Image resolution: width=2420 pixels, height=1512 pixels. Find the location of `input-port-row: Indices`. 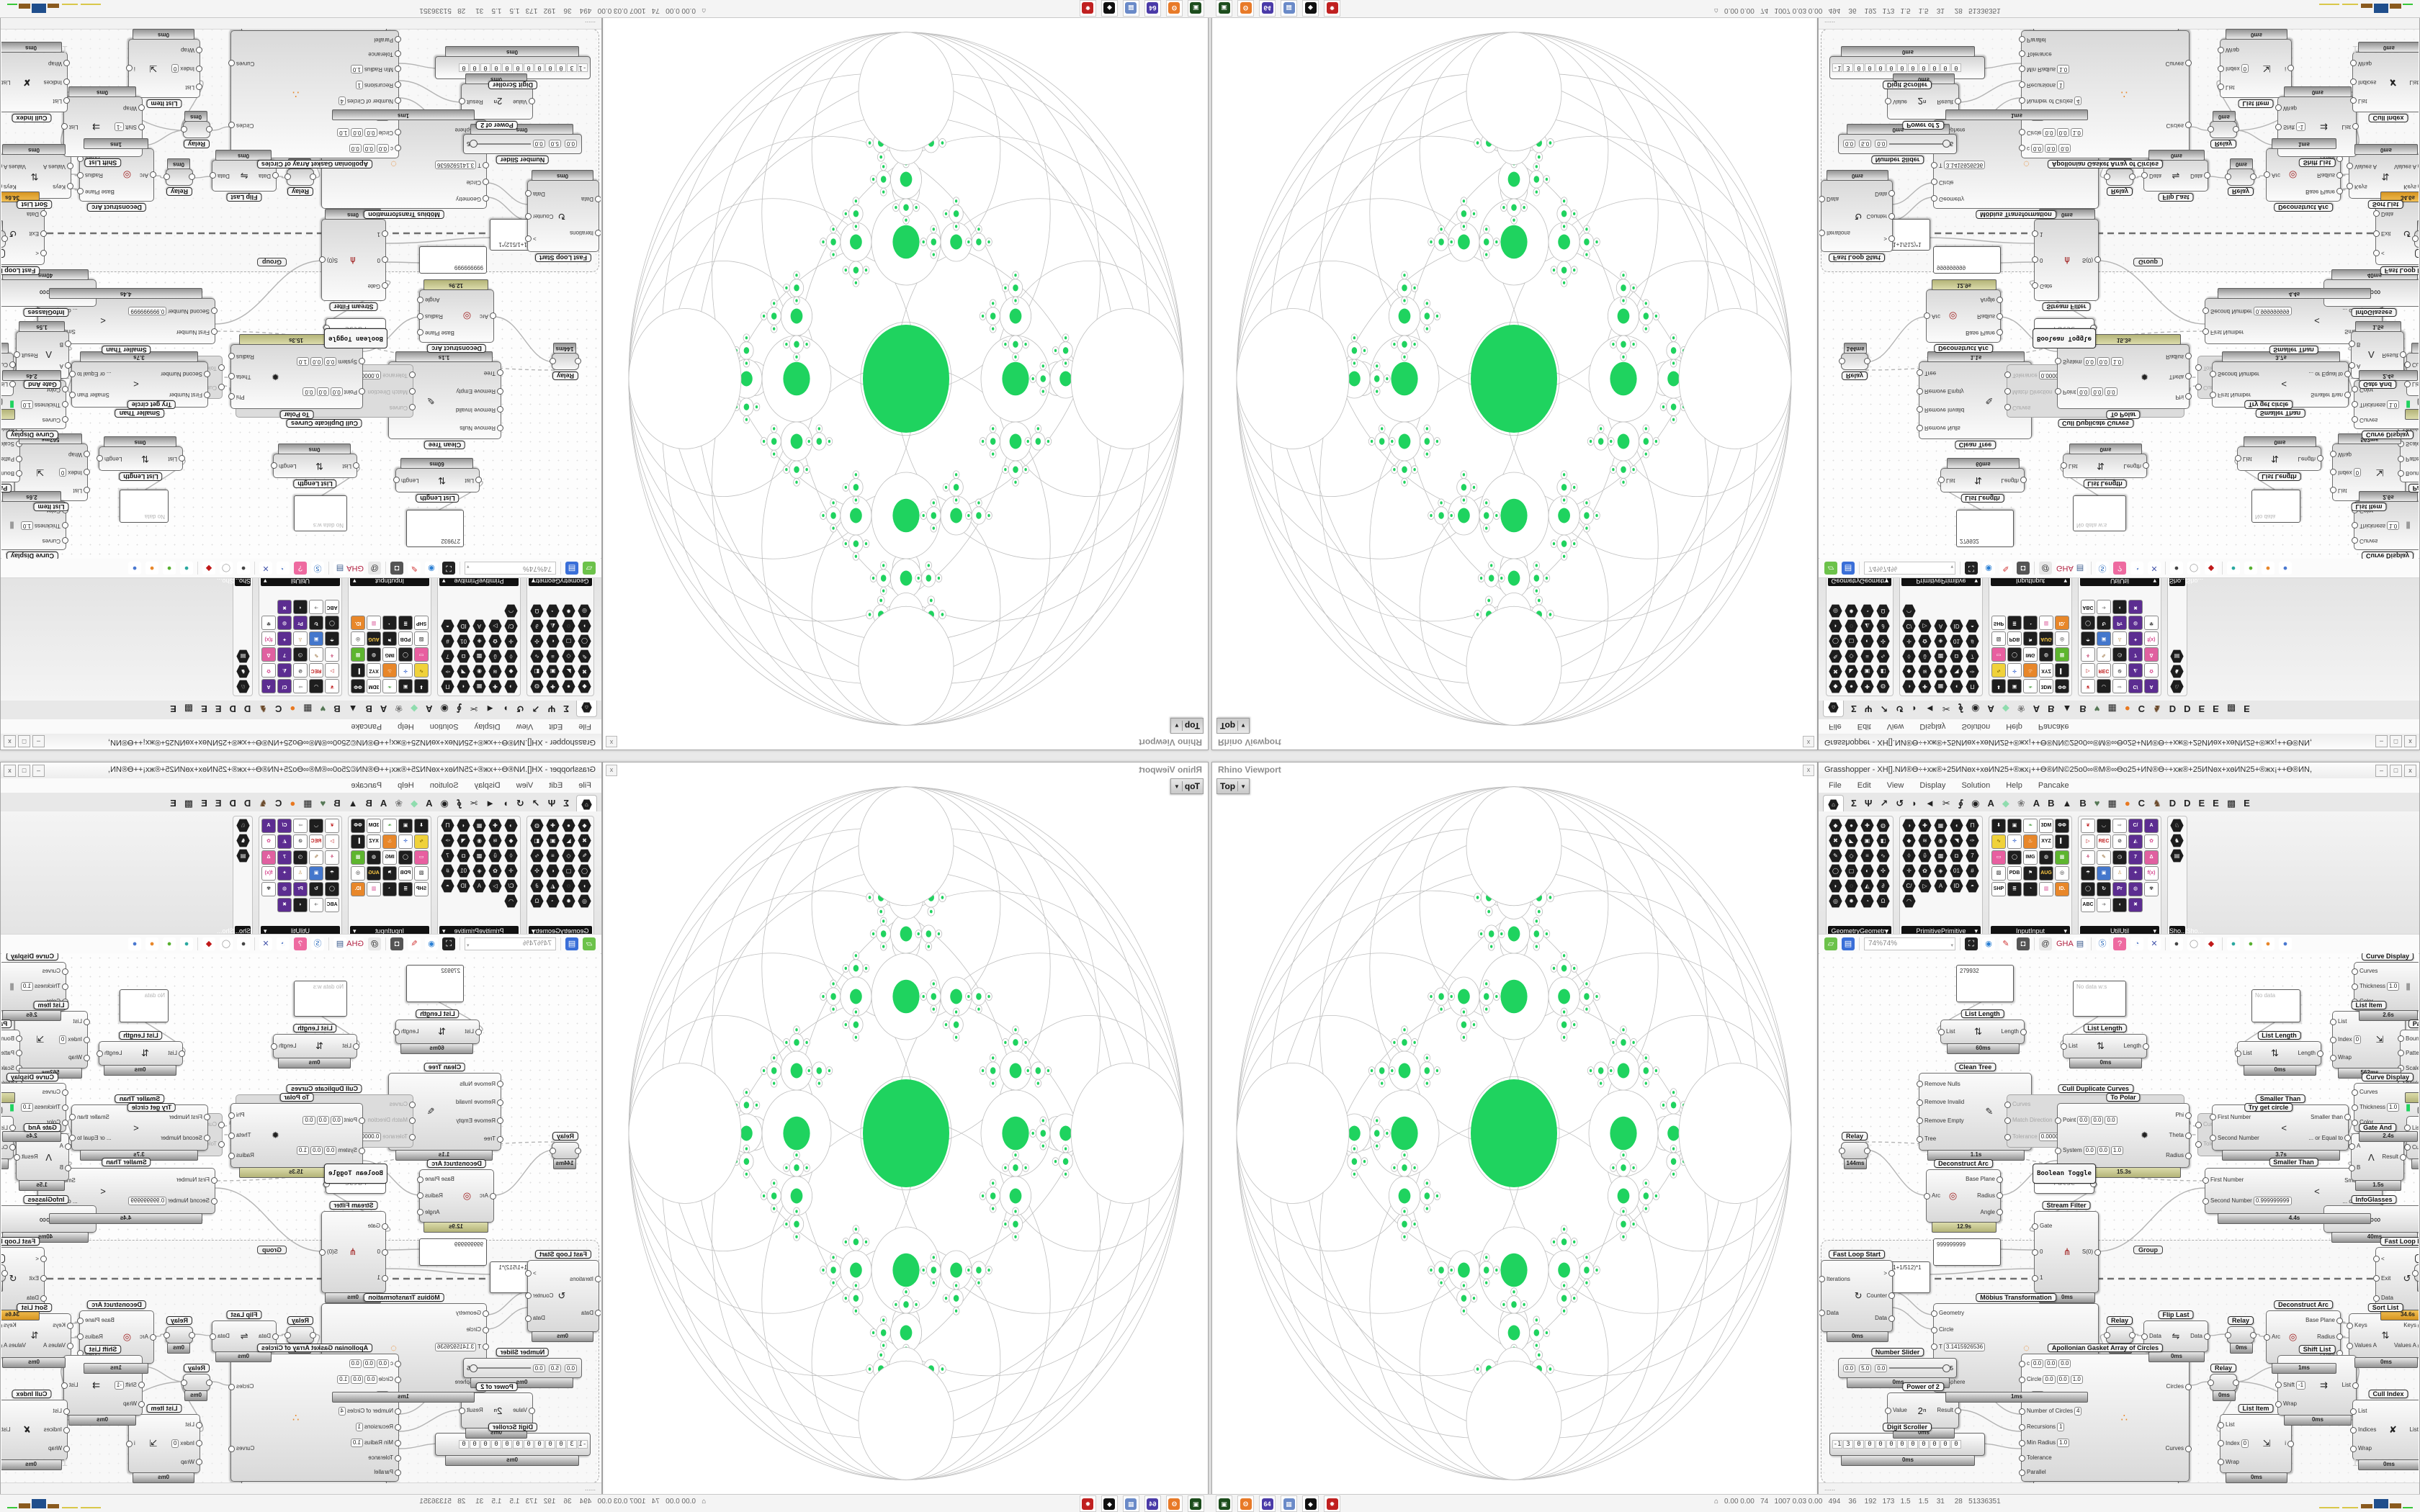

input-port-row: Indices is located at coordinates (2363, 1430).